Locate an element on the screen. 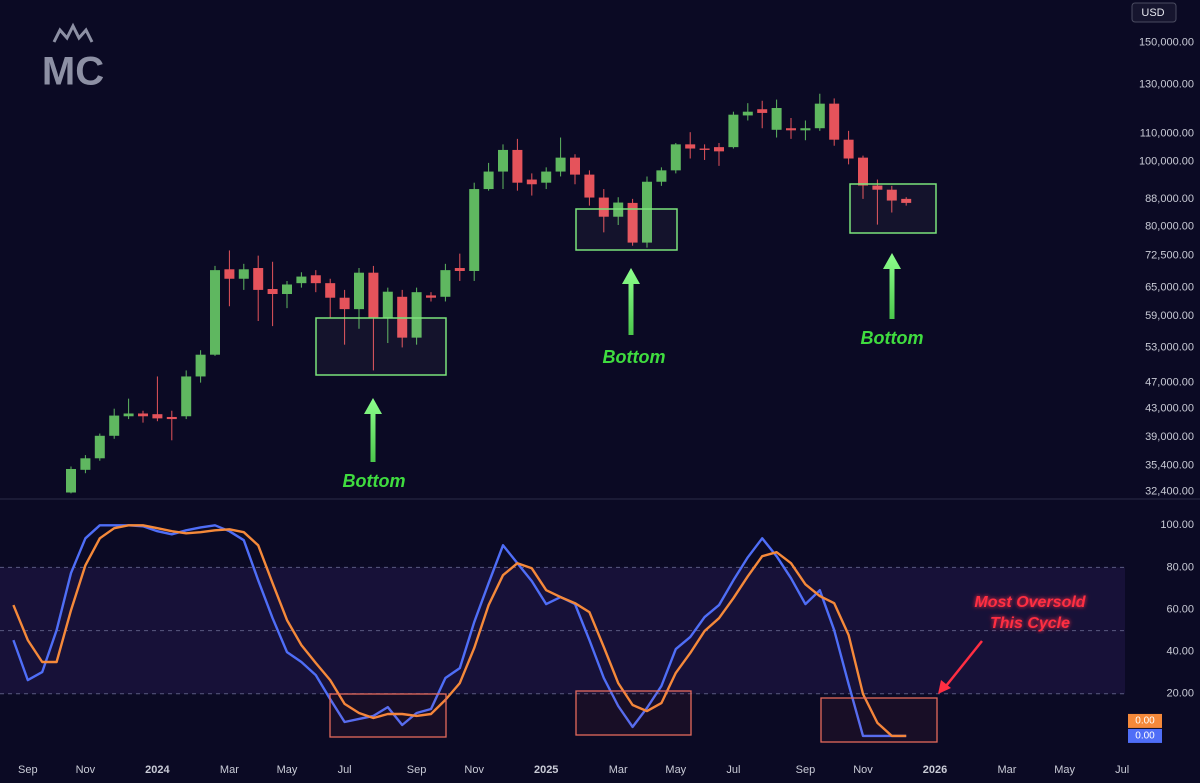 The width and height of the screenshot is (1200, 783). x-tick-label: 2026 is located at coordinates (935, 770).